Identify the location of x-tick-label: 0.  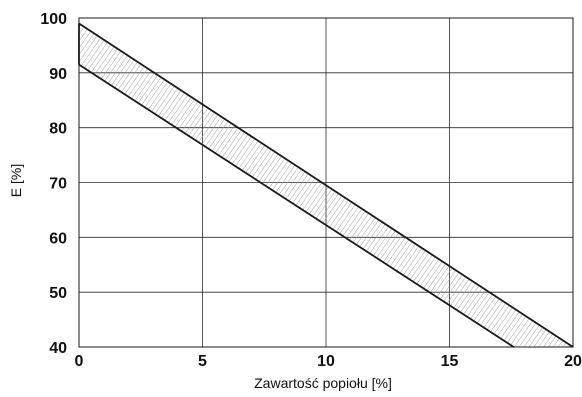
(79, 361).